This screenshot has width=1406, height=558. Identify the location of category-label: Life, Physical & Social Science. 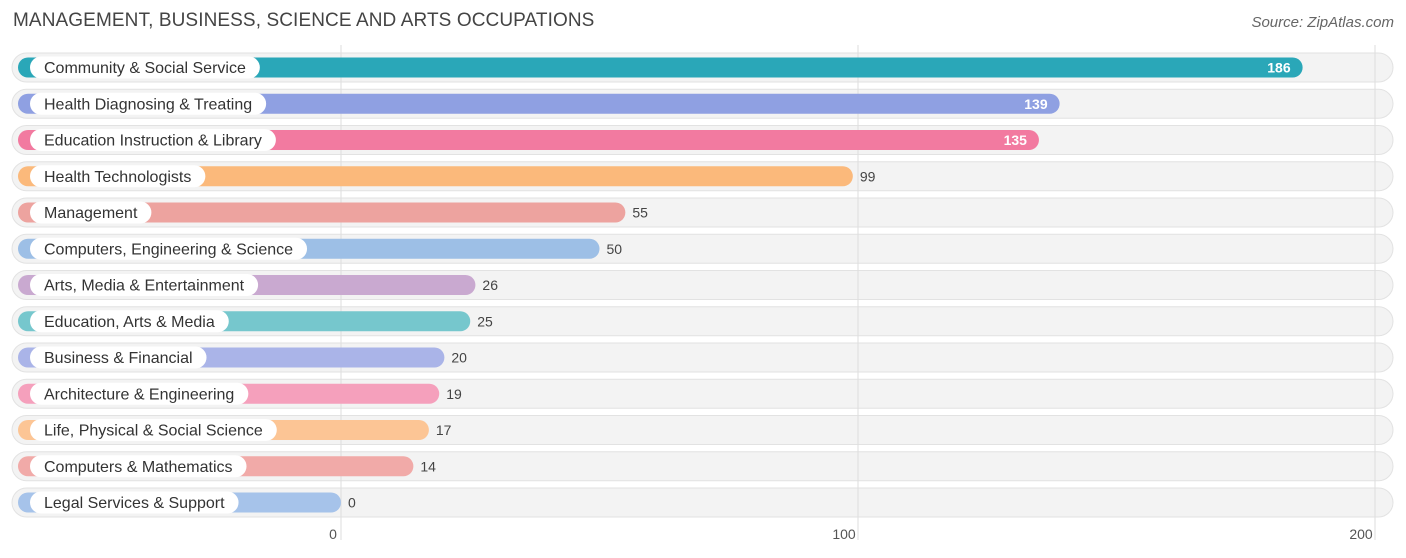
(153, 431).